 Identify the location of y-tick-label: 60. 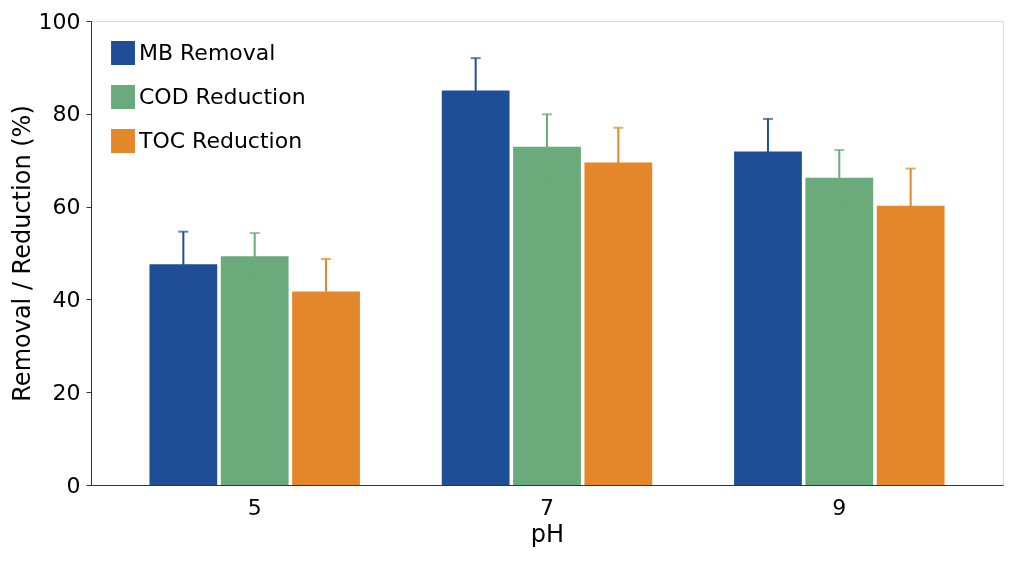
(66, 207).